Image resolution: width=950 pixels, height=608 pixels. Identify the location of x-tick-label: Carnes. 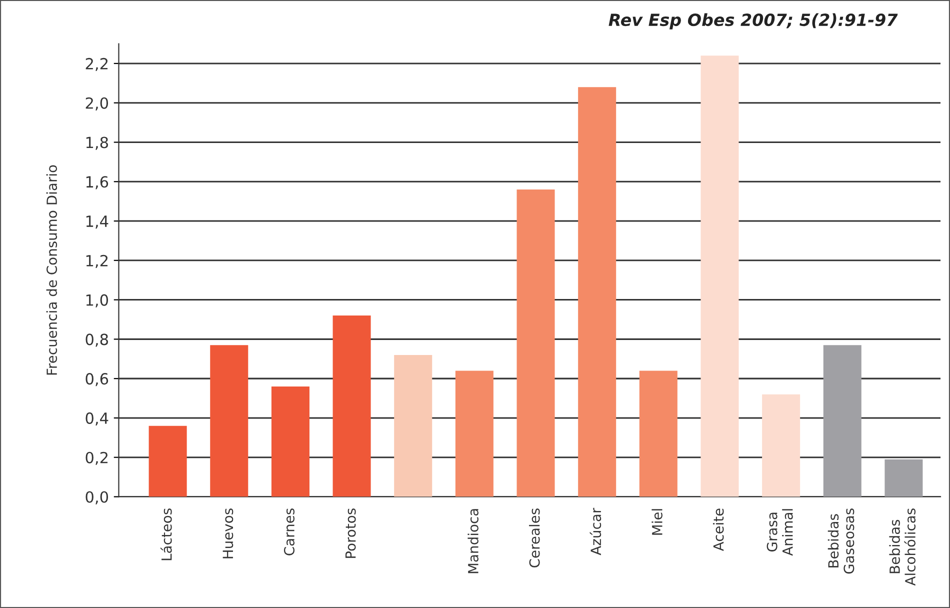
(289, 532).